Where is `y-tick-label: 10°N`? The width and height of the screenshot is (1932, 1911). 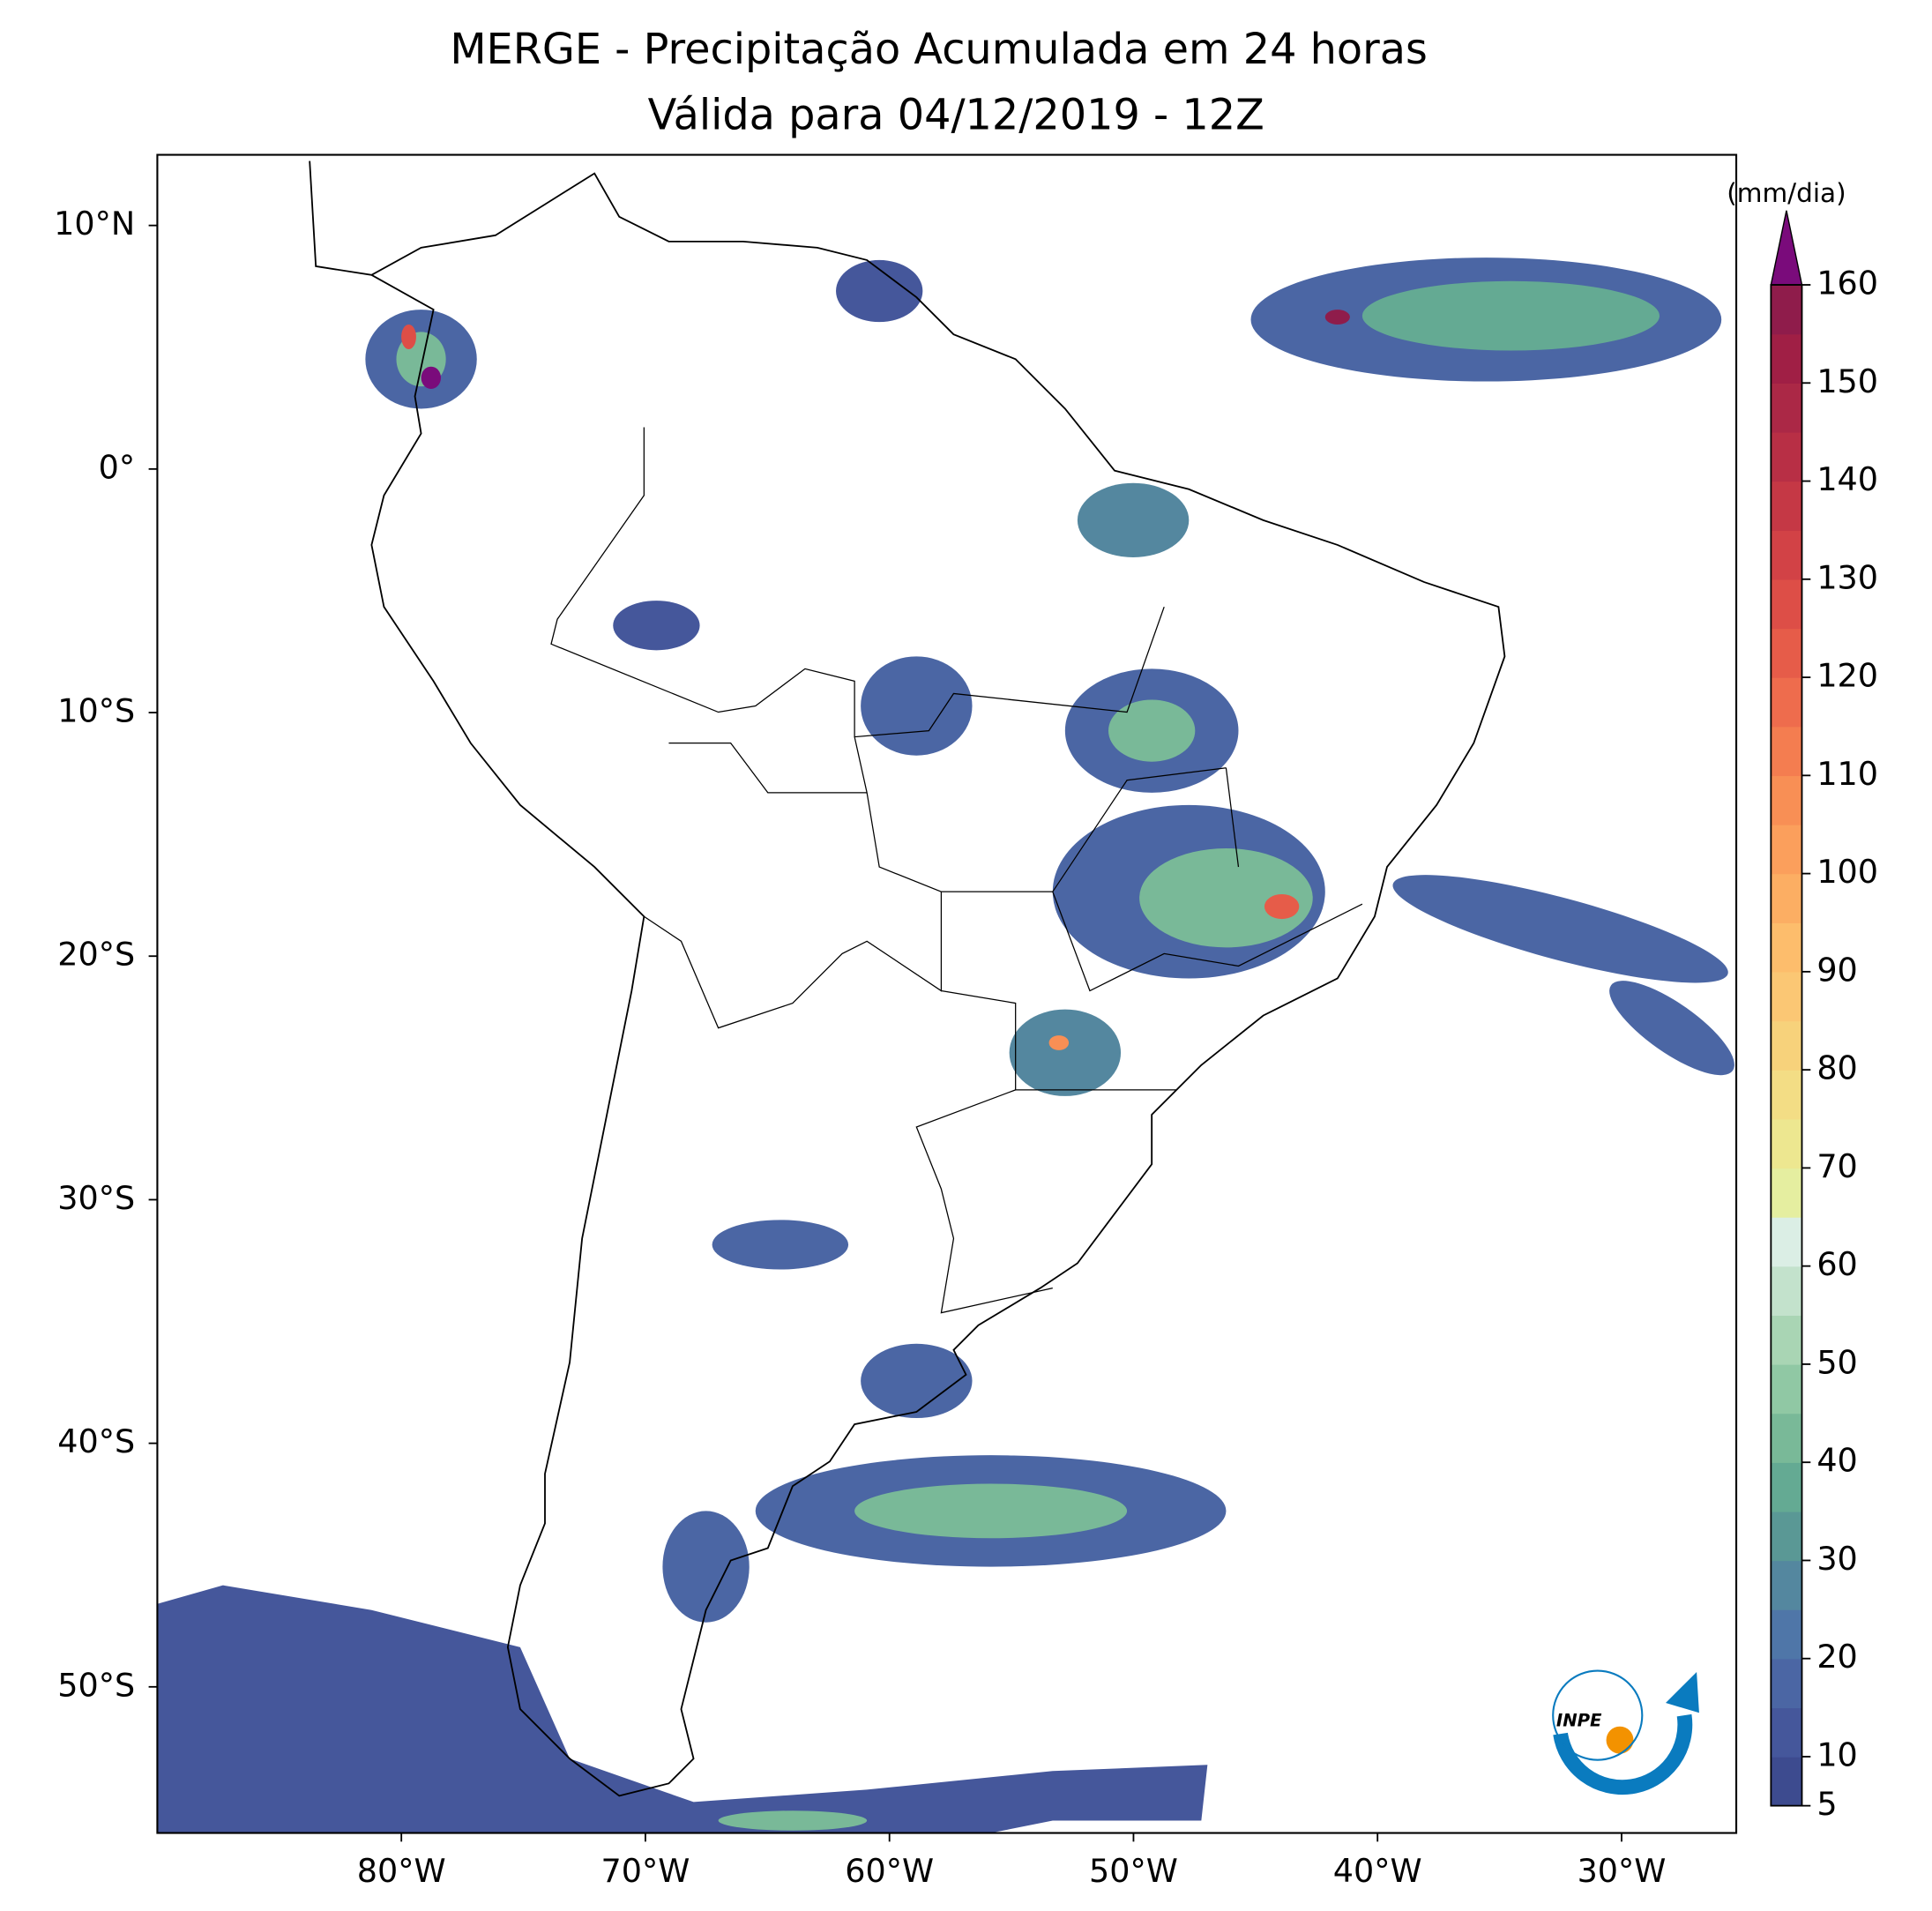 y-tick-label: 10°N is located at coordinates (94, 224).